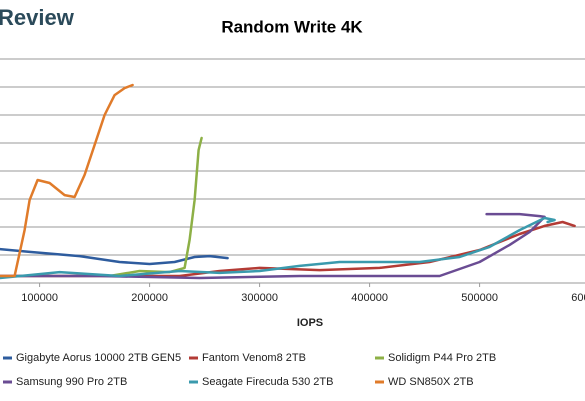 Image resolution: width=585 pixels, height=401 pixels. Describe the element at coordinates (37, 17) in the screenshot. I see `logo: Review` at that location.